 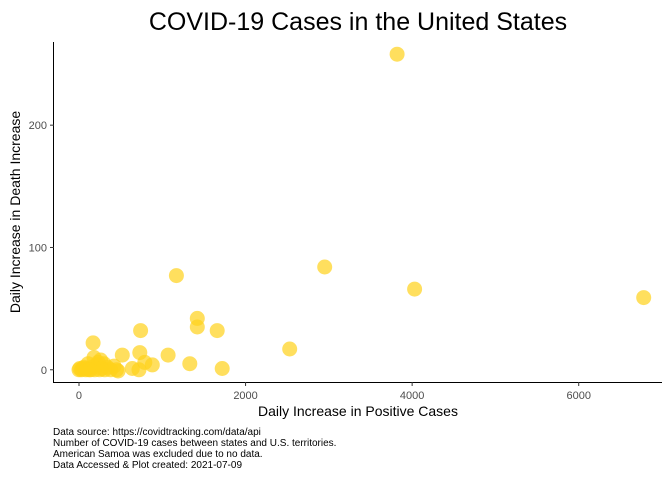 I want to click on x-tick-label: 4000, so click(x=412, y=396).